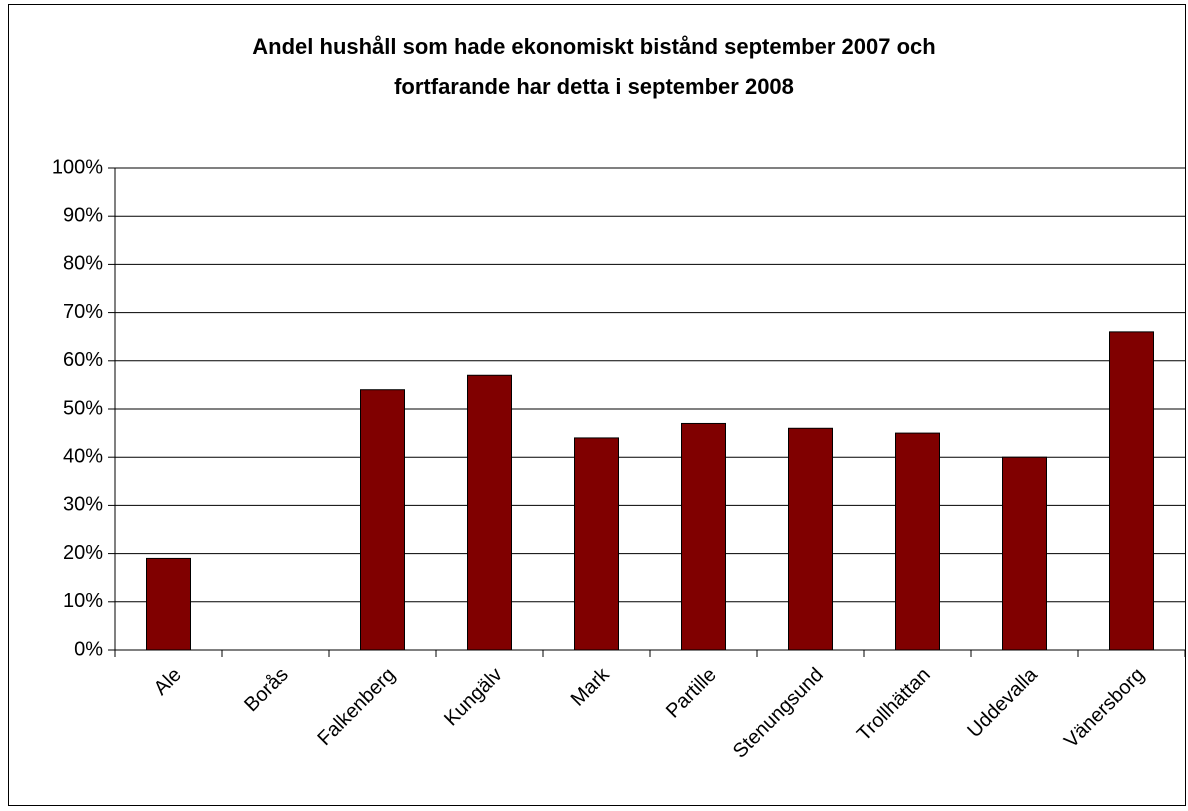 Image resolution: width=1188 pixels, height=811 pixels. What do you see at coordinates (83, 360) in the screenshot?
I see `y-tick-label: 60%` at bounding box center [83, 360].